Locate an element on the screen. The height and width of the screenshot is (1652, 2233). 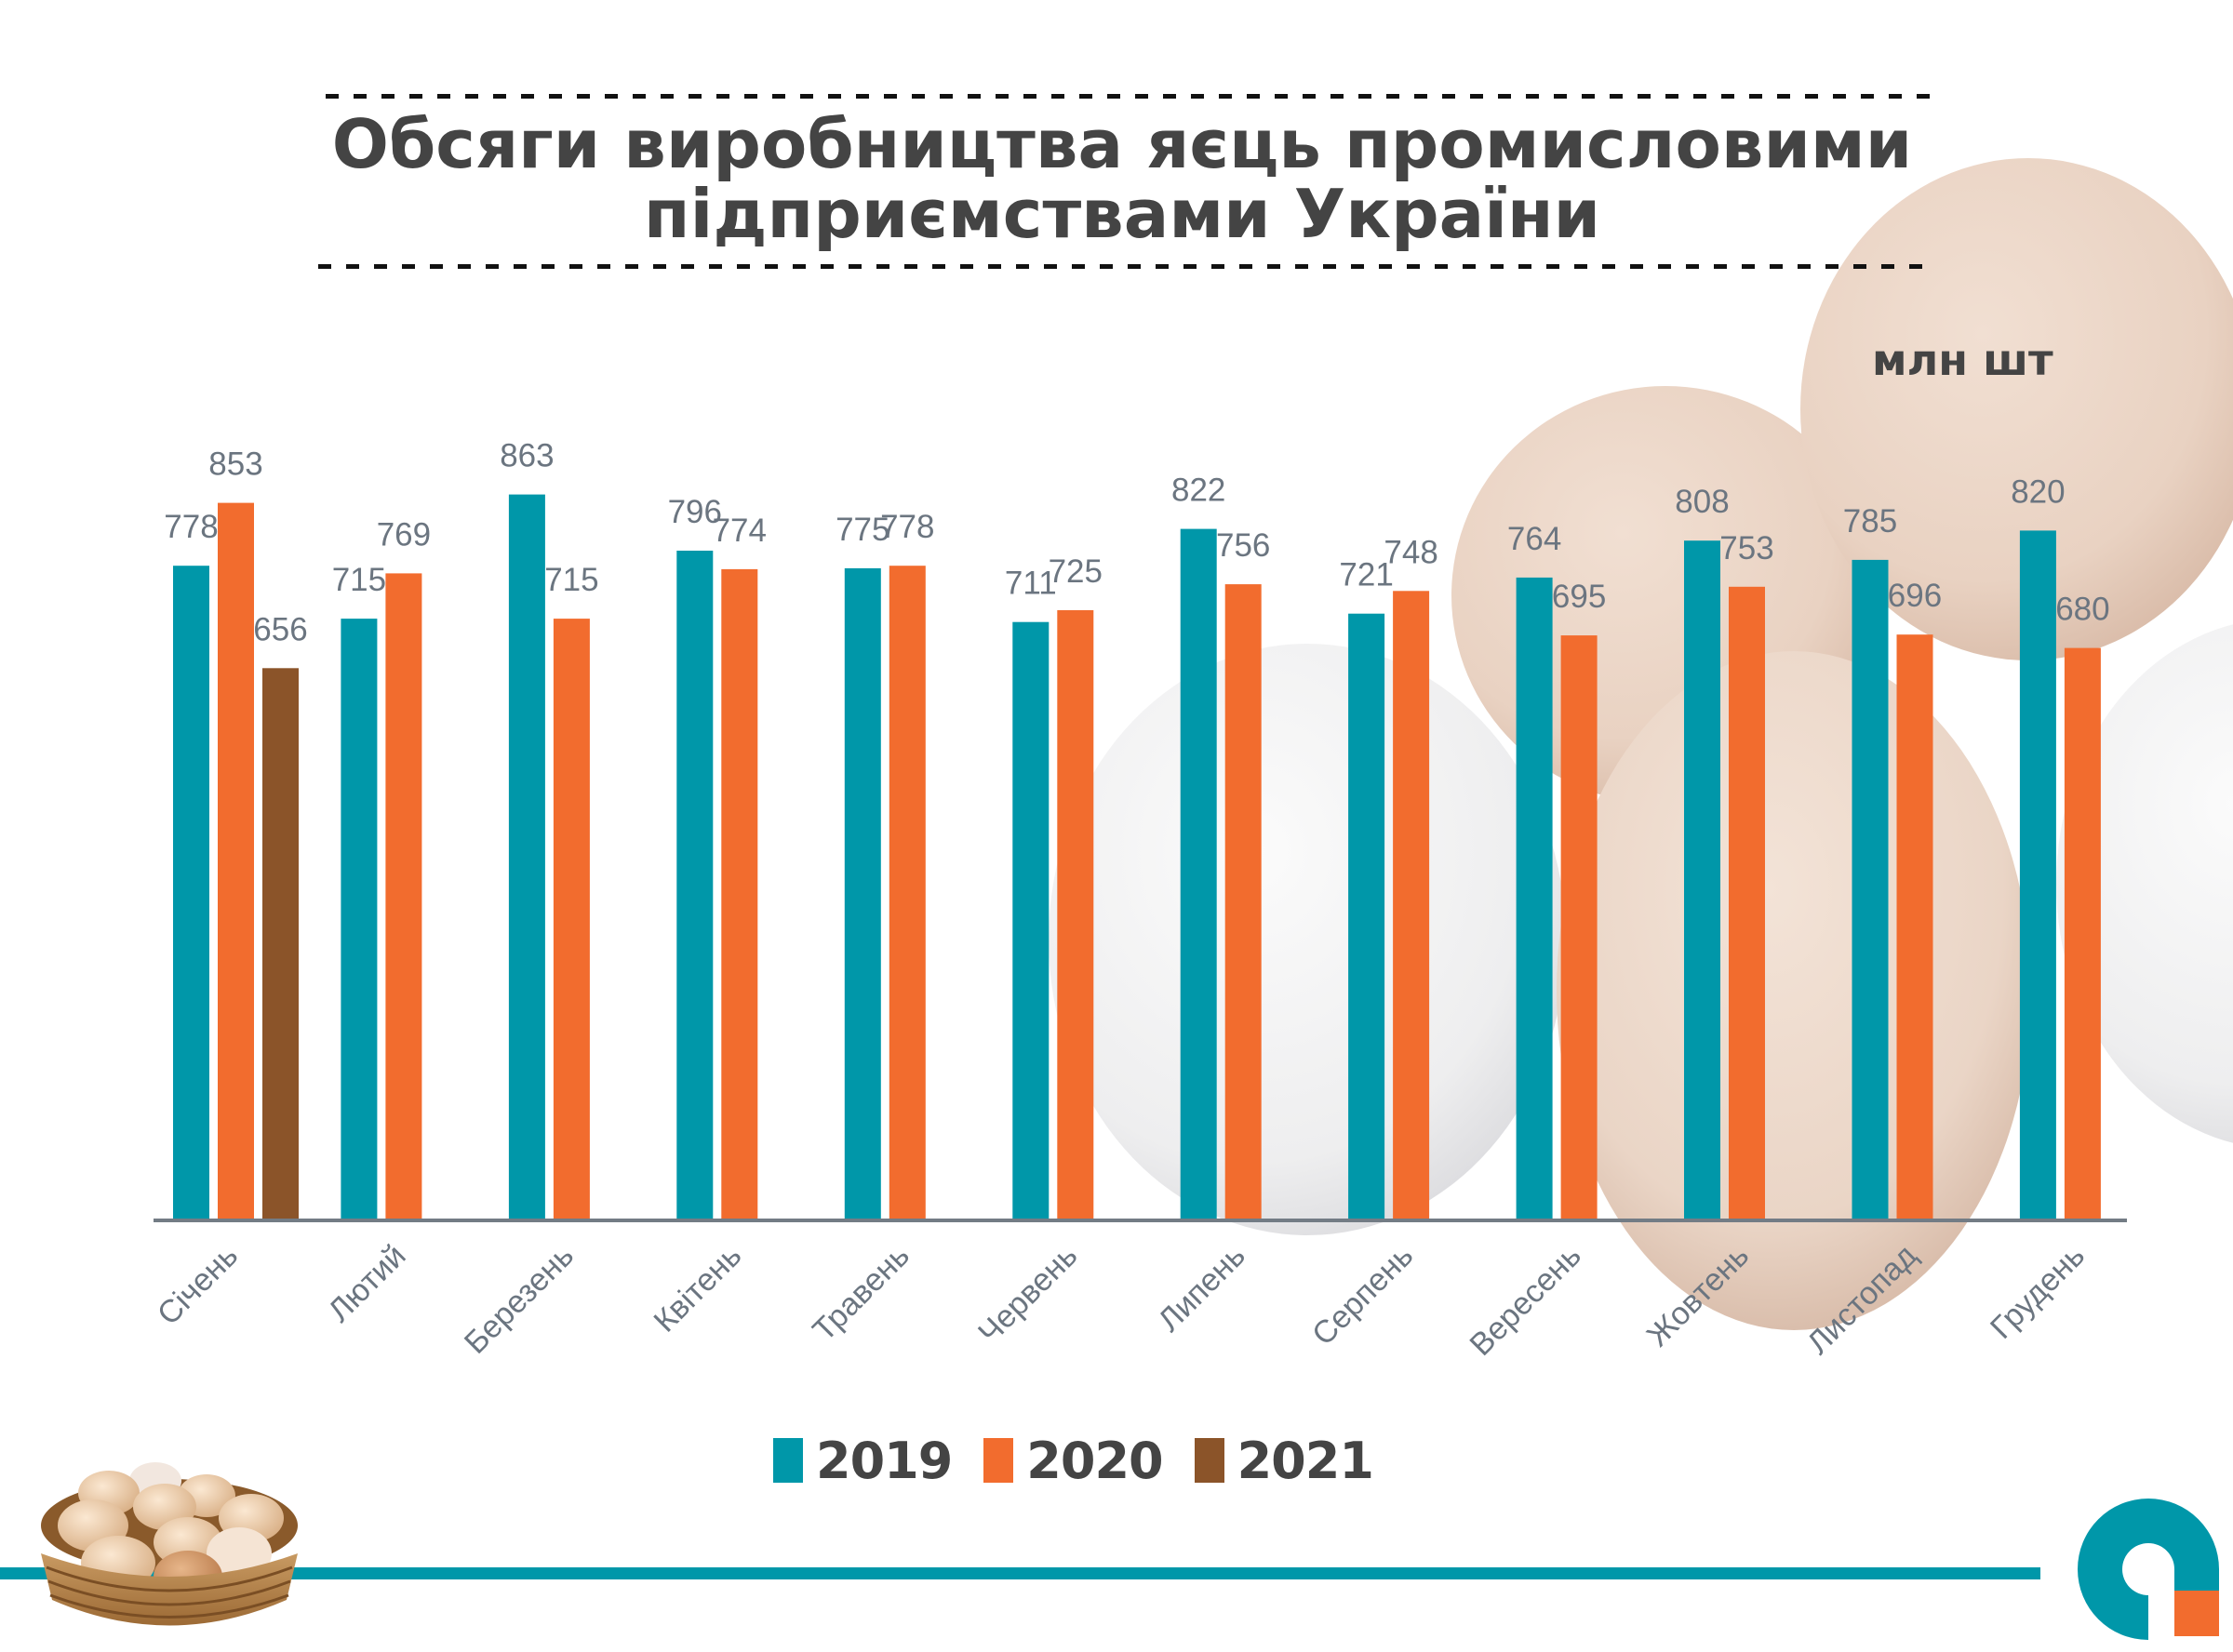
legend-item-2020: 2020 is located at coordinates (1073, 1460).